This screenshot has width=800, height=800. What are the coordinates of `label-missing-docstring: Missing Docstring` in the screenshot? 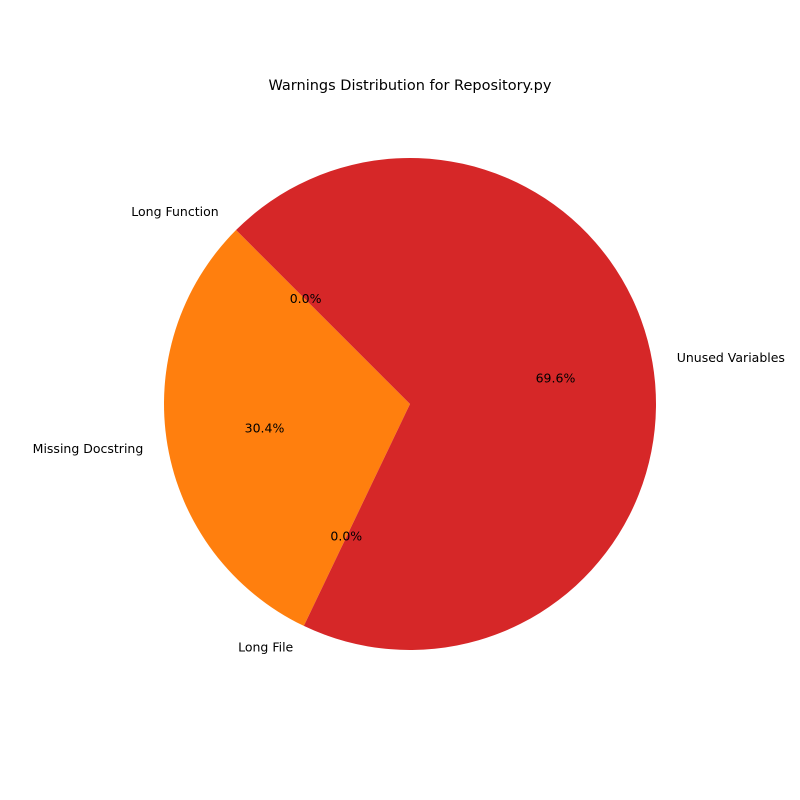 It's located at (88, 448).